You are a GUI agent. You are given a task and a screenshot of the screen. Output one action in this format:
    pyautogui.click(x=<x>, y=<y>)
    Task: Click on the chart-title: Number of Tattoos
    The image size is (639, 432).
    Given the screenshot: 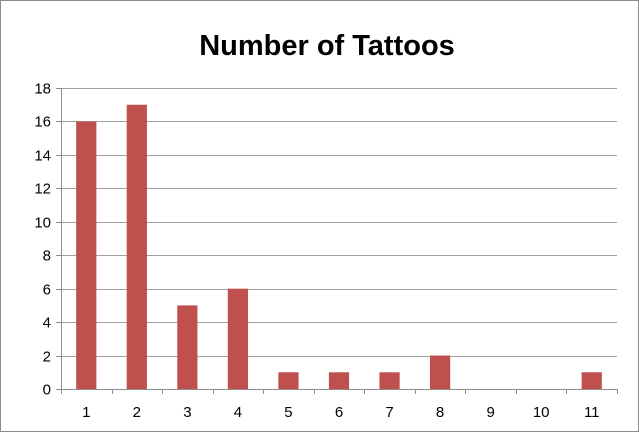 What is the action you would take?
    pyautogui.click(x=327, y=46)
    